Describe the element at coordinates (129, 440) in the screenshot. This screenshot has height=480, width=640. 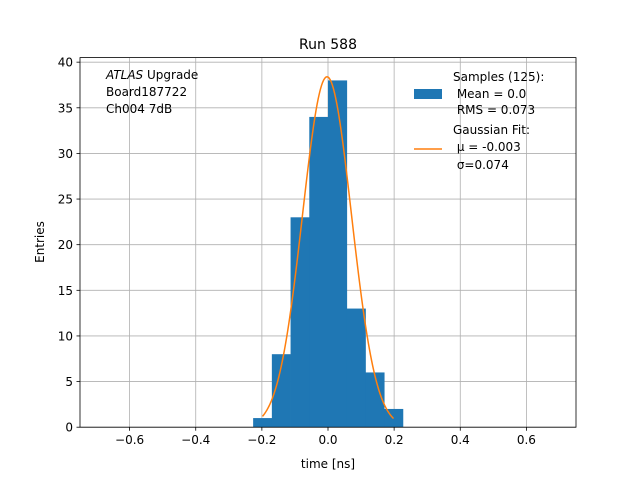
I see `x-tick-label: −0.6` at that location.